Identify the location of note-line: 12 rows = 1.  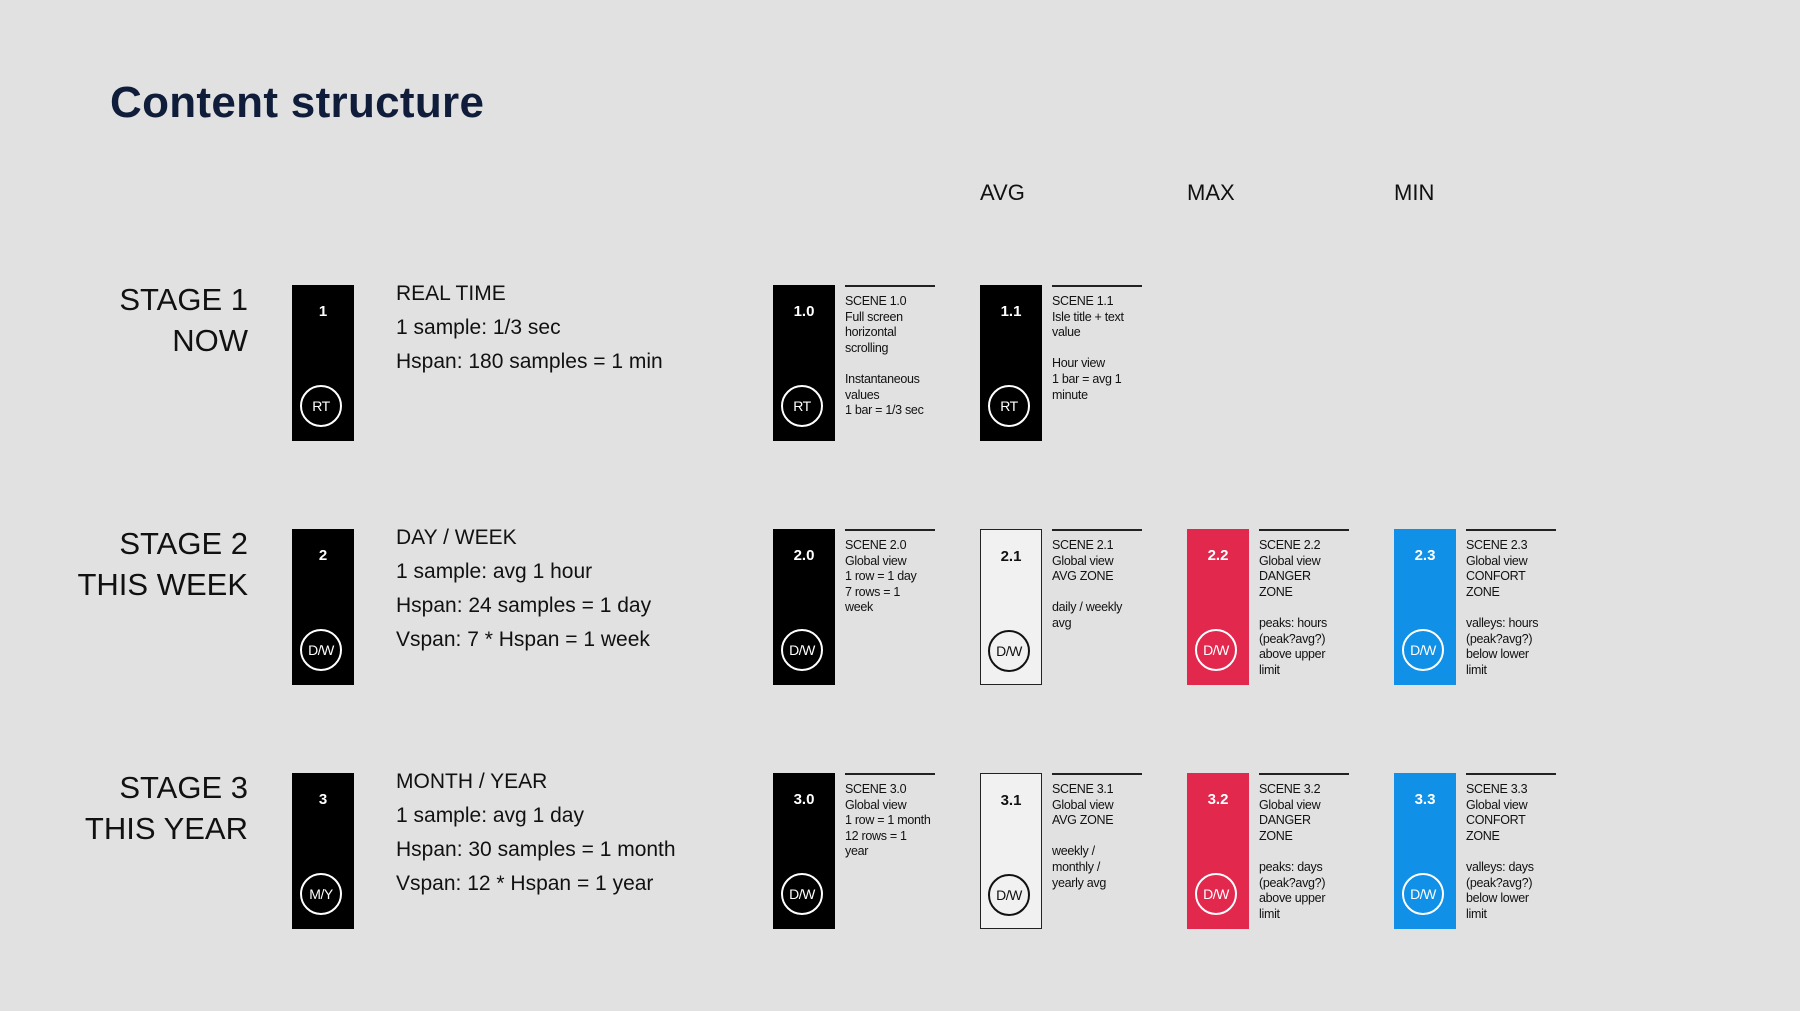
(876, 835).